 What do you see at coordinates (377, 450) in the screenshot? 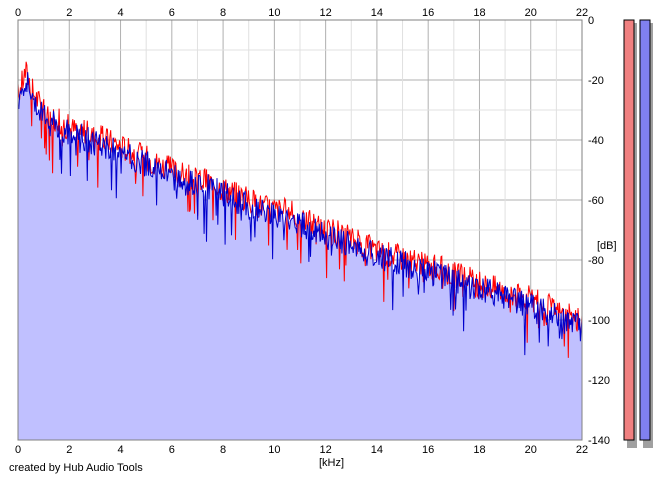
I see `x-tick-bottom-label: 14` at bounding box center [377, 450].